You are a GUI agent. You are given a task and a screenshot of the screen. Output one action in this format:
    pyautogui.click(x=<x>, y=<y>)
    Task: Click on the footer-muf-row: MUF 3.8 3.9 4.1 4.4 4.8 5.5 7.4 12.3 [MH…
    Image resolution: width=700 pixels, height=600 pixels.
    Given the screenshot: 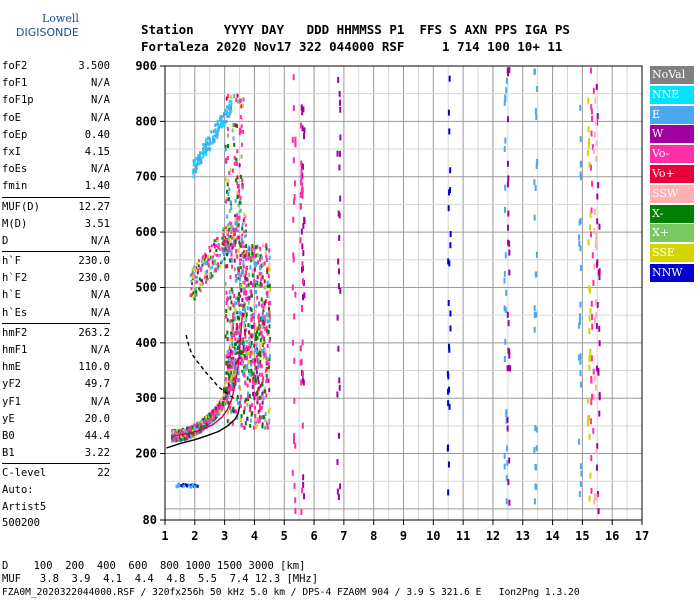 What is the action you would take?
    pyautogui.click(x=160, y=579)
    